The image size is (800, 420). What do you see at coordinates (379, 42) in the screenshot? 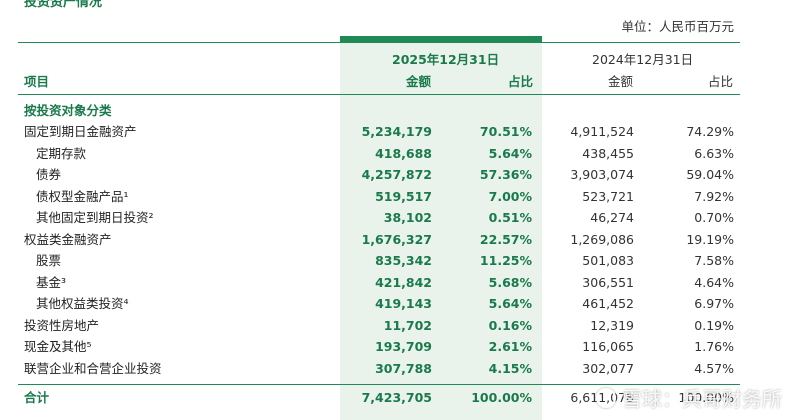
I see `top-rule` at bounding box center [379, 42].